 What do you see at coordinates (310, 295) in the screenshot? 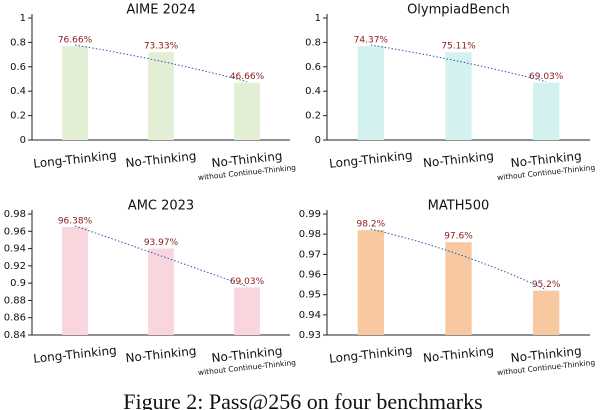
I see `y-tick-label: 0.95` at bounding box center [310, 295].